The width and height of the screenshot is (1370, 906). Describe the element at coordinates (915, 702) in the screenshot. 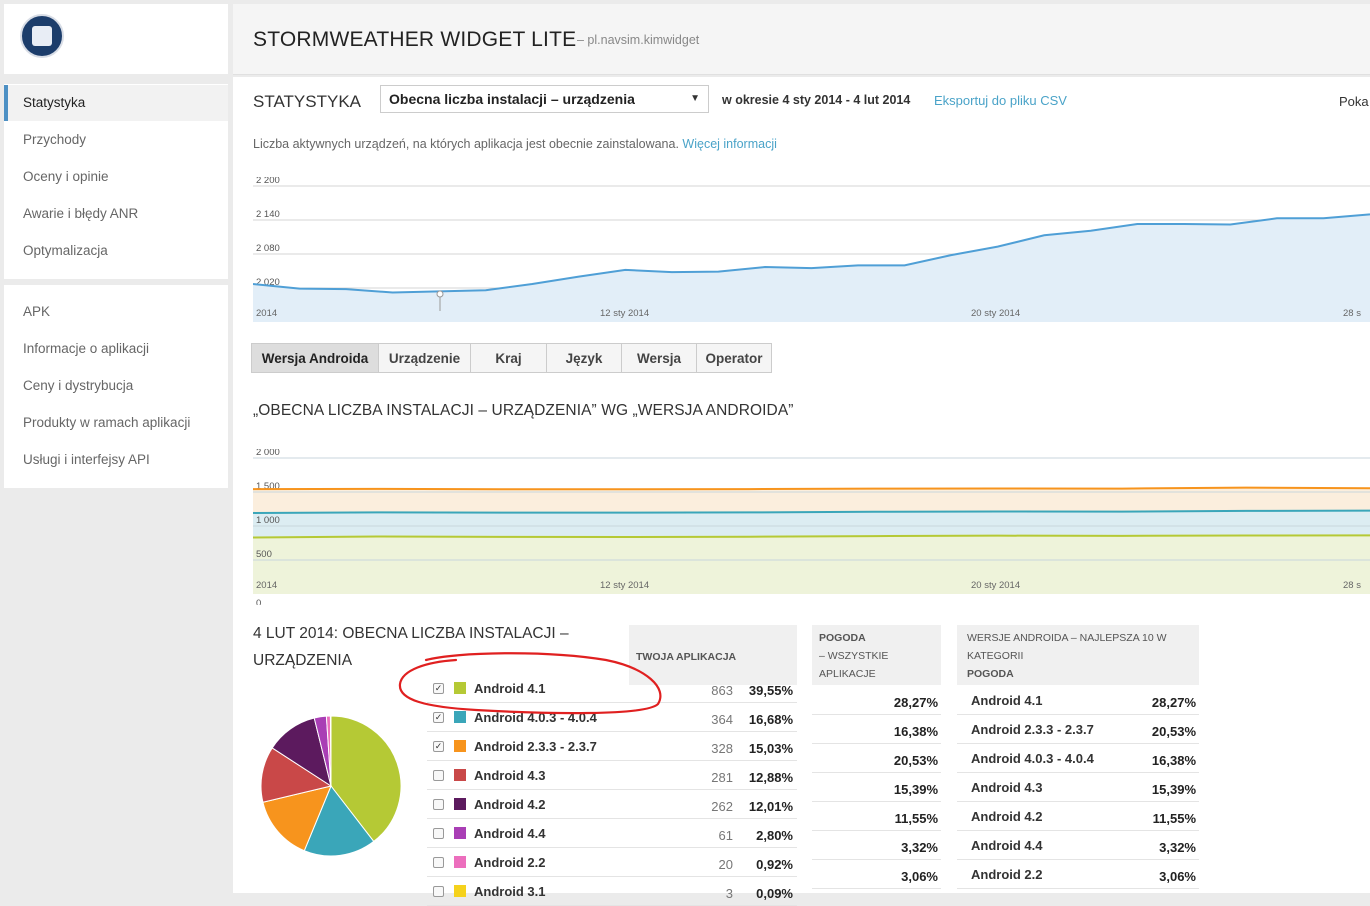

I see `category-percent: 28,27%` at that location.